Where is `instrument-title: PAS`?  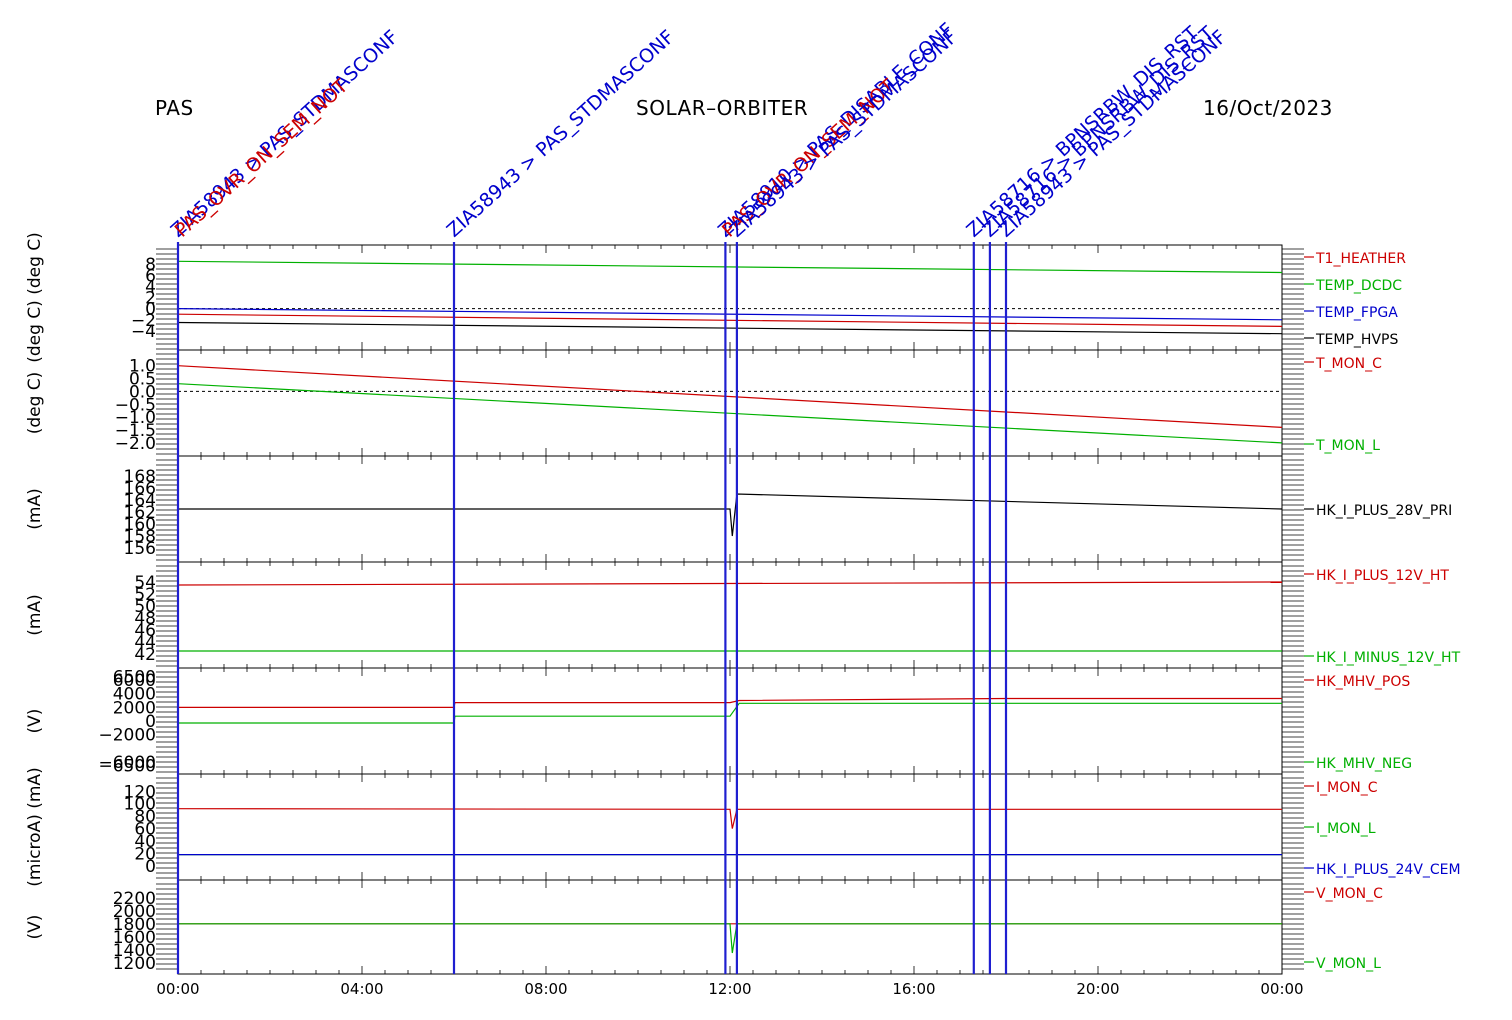 instrument-title: PAS is located at coordinates (174, 108).